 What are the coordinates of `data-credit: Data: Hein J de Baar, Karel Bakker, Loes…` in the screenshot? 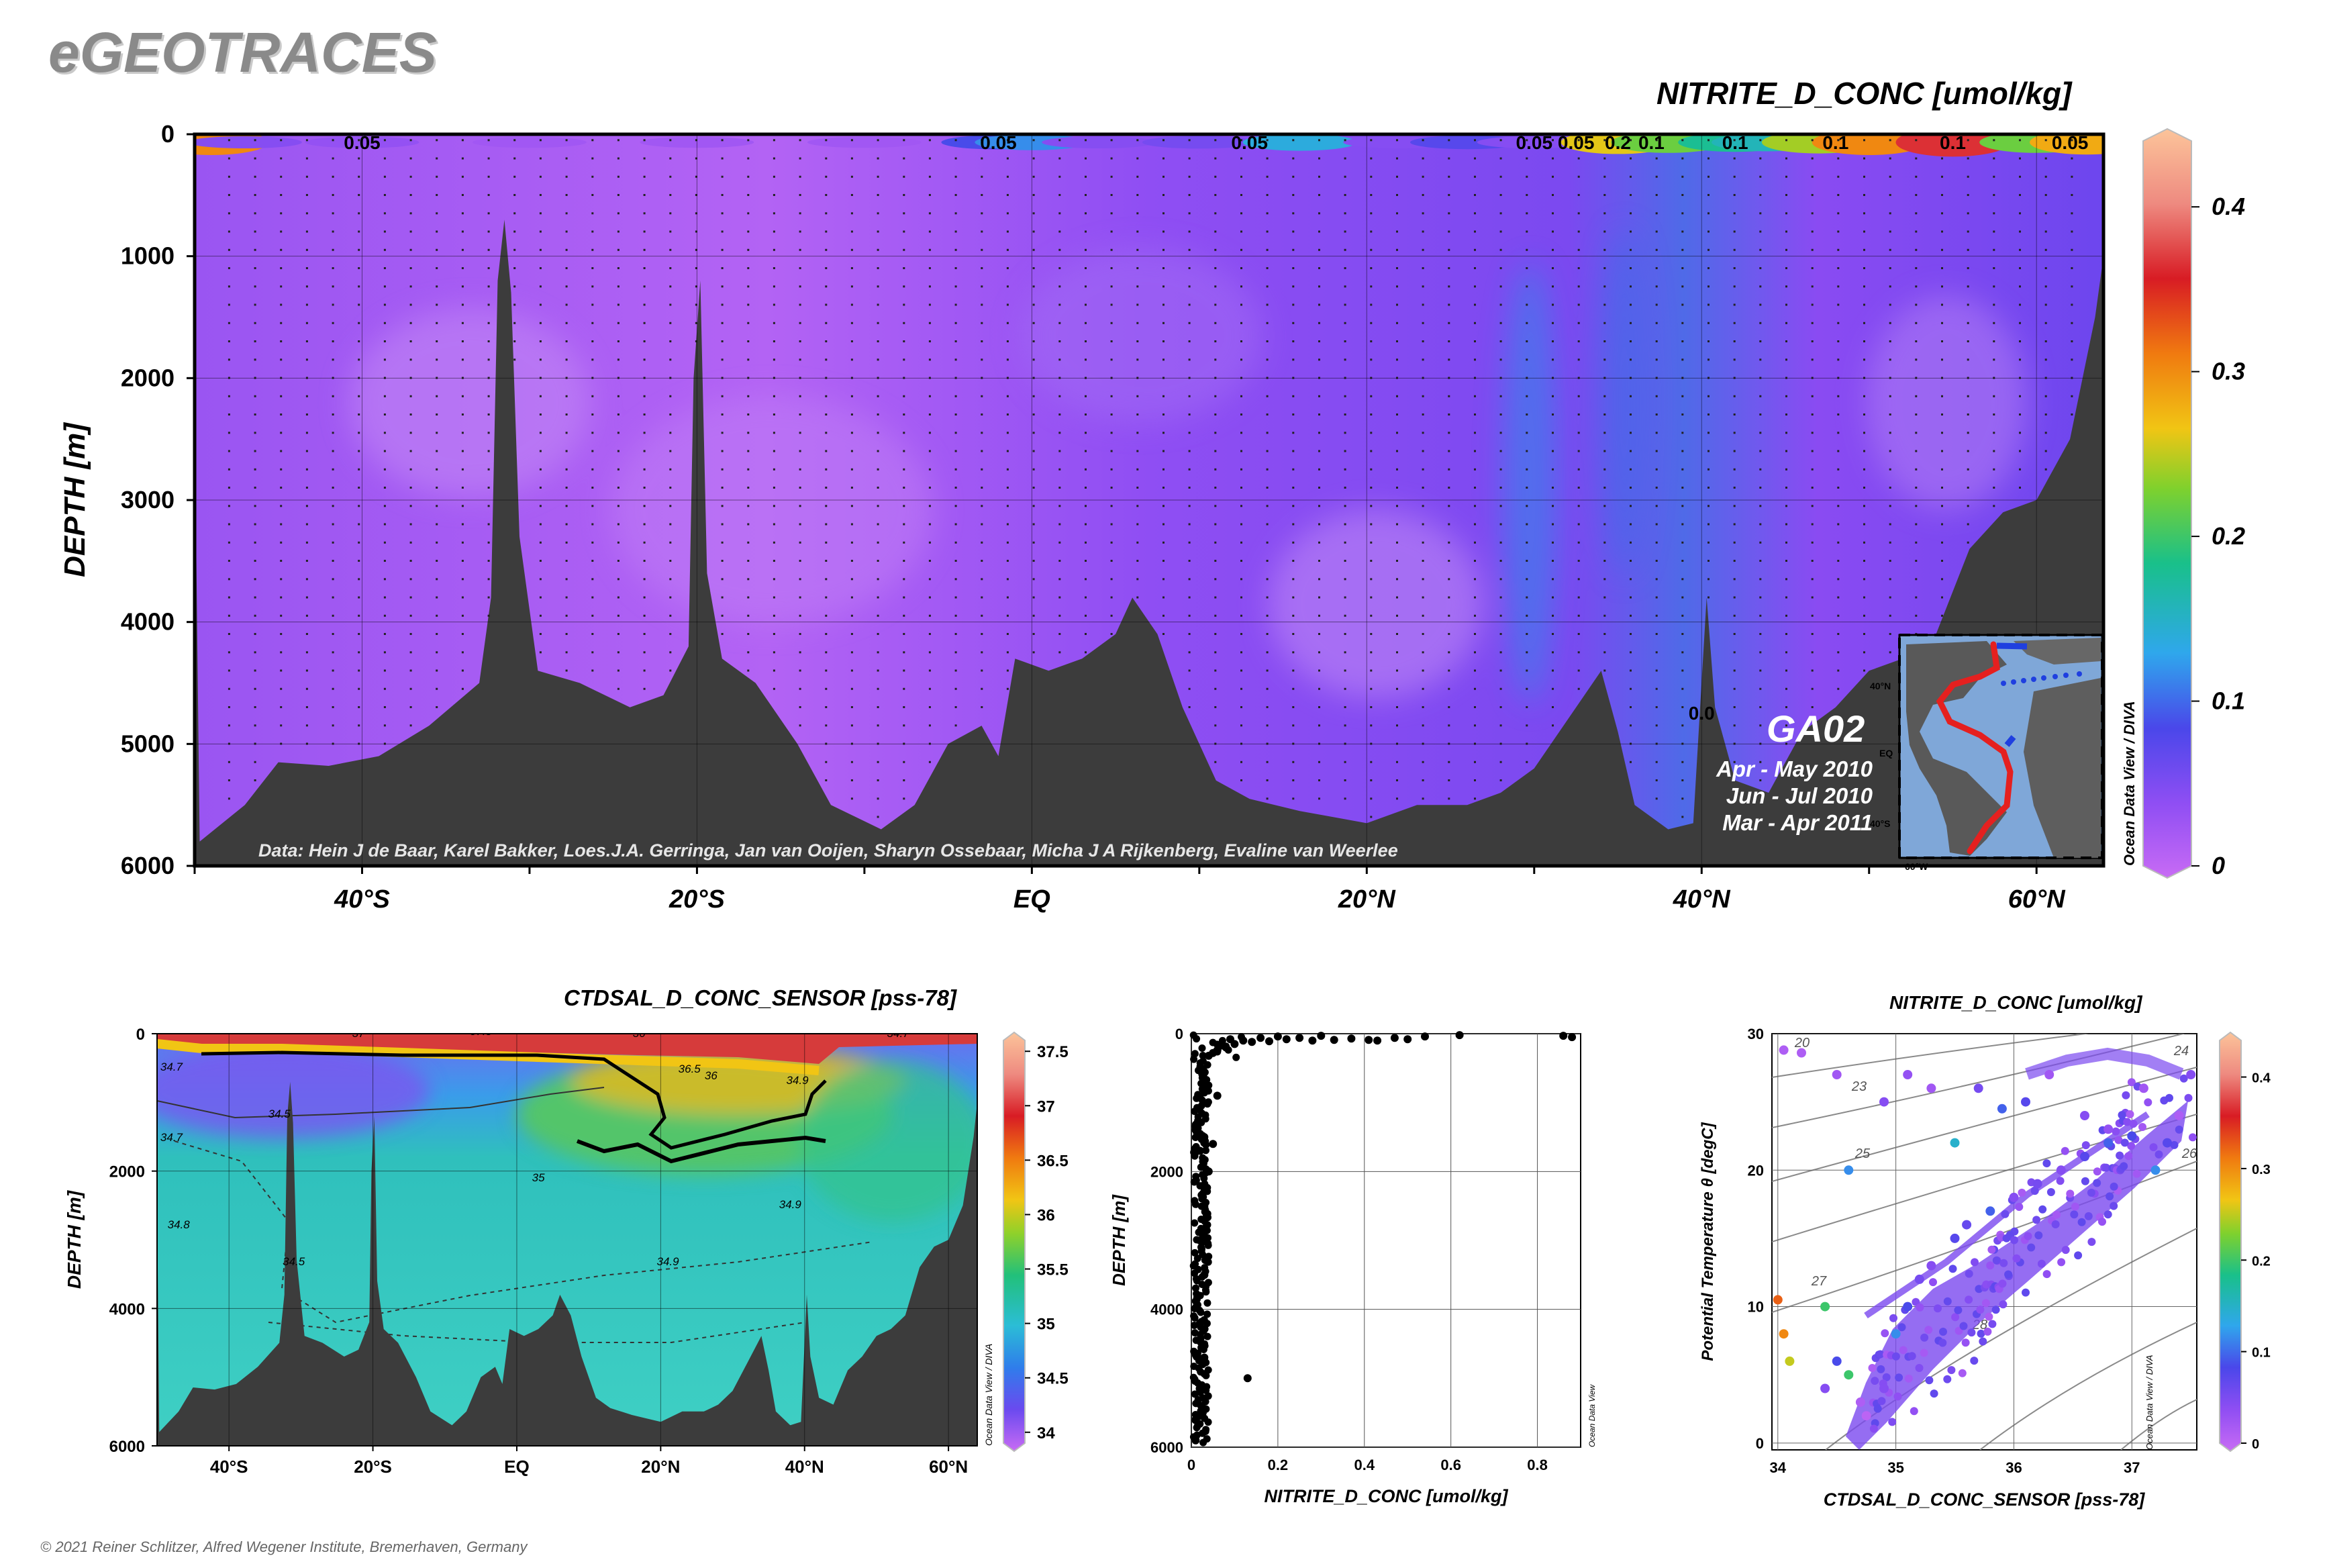 It's located at (828, 851).